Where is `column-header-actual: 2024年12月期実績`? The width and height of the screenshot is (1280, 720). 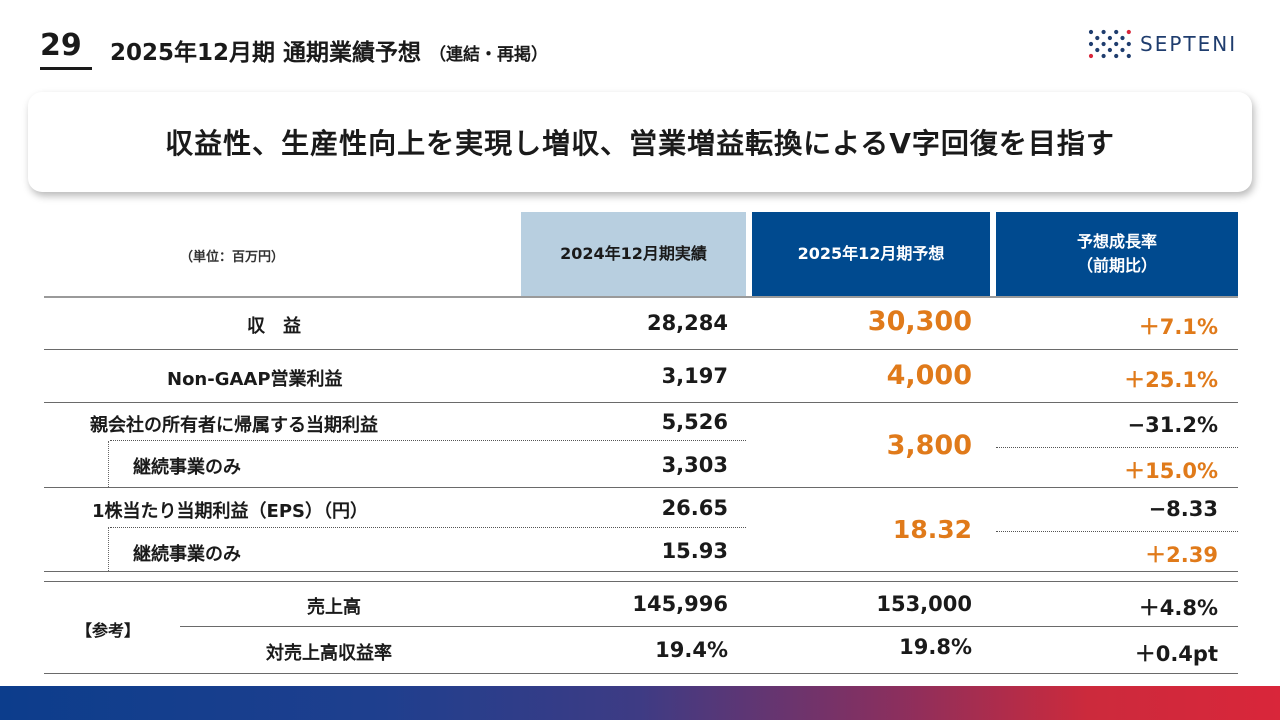
column-header-actual: 2024年12月期実績 is located at coordinates (633, 254).